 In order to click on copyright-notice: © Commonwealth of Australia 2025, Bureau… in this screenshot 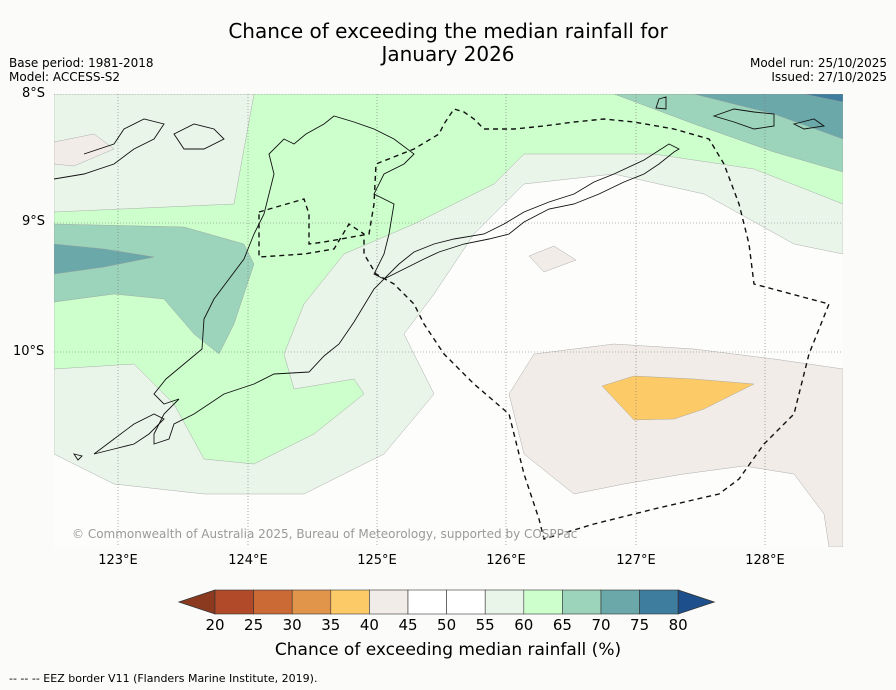, I will do `click(325, 534)`.